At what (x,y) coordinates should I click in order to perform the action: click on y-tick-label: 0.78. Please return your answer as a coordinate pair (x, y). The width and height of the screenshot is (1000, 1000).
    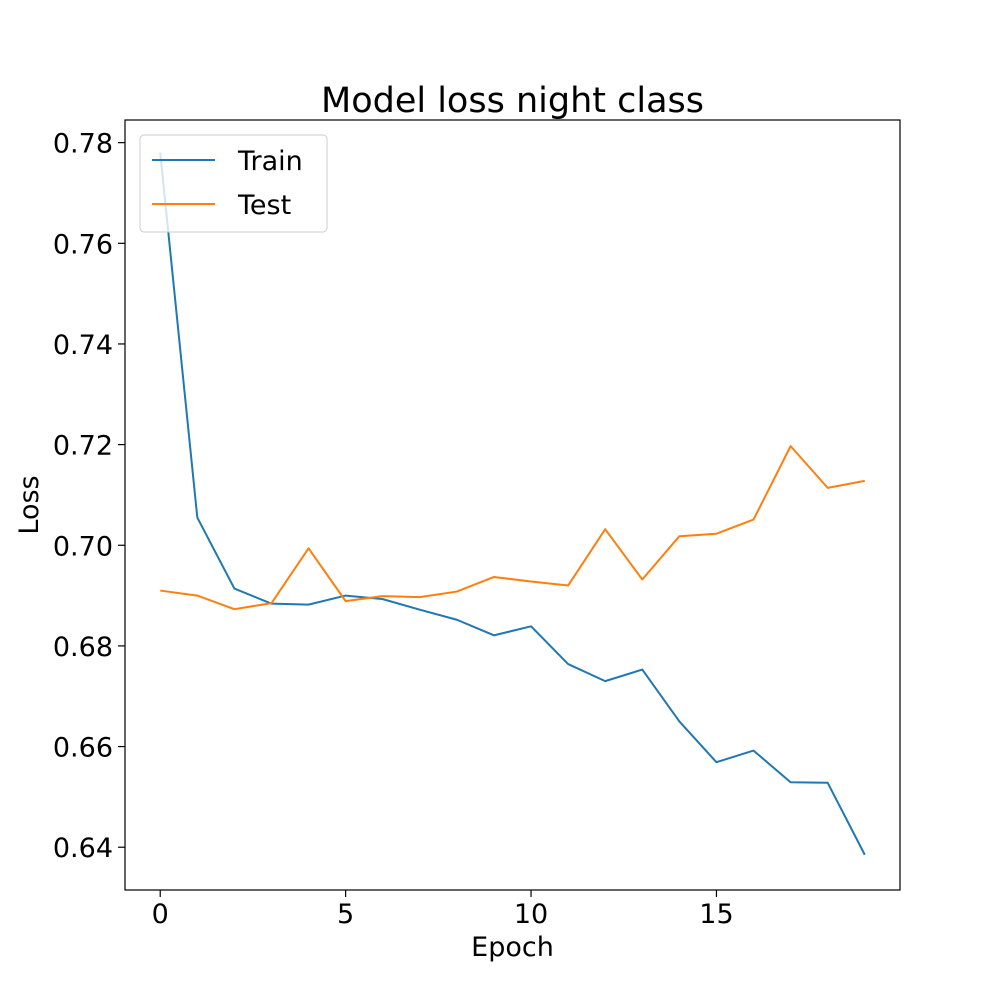
    Looking at the image, I should click on (83, 144).